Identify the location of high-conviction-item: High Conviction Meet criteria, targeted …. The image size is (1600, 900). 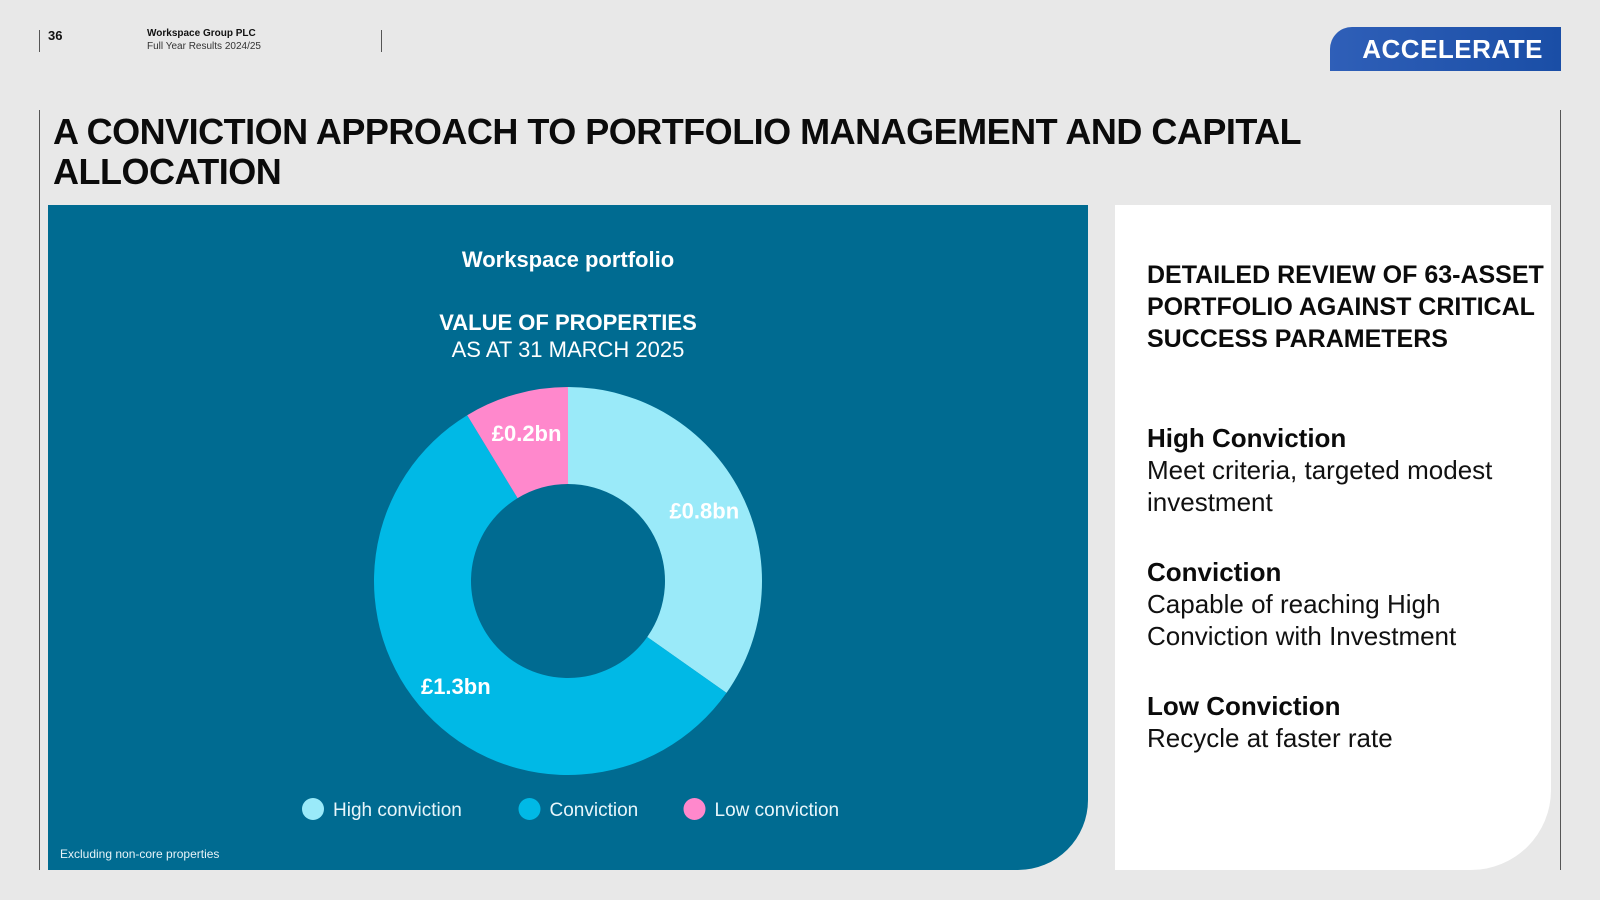
(1347, 470).